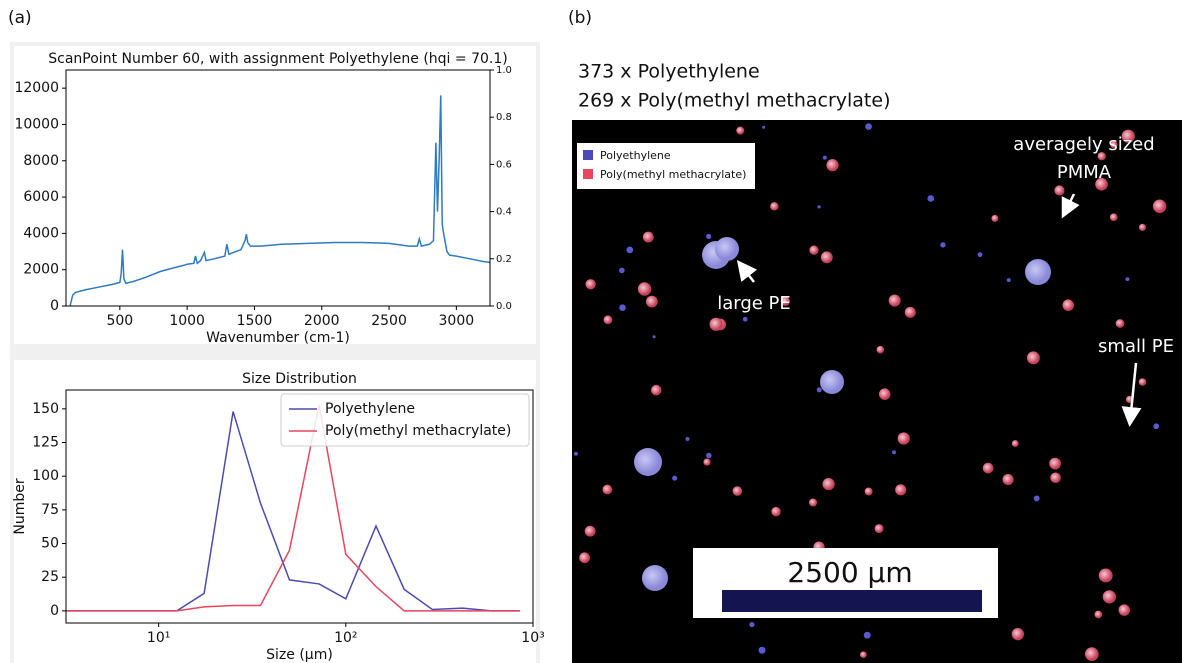  Describe the element at coordinates (1136, 346) in the screenshot. I see `annotation: small PE` at that location.